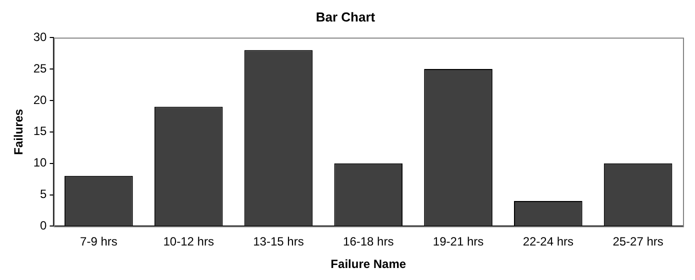 This screenshot has width=695, height=280. Describe the element at coordinates (638, 241) in the screenshot. I see `x-tick-label: 25-27 hrs` at that location.